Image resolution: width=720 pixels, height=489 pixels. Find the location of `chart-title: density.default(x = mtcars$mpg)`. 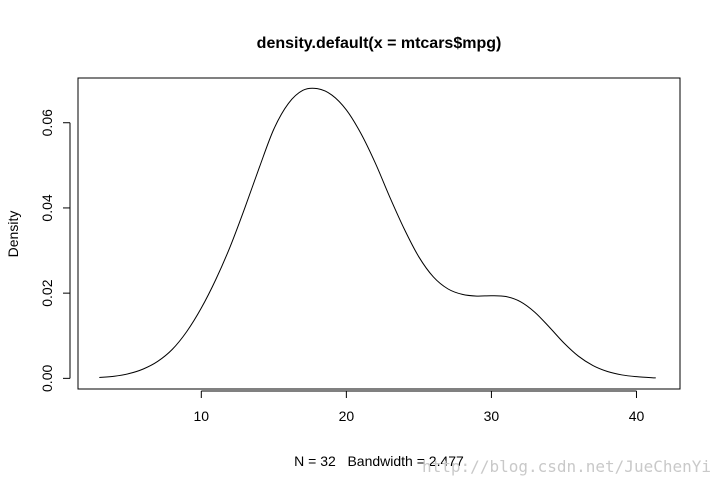

chart-title: density.default(x = mtcars$mpg) is located at coordinates (379, 43).